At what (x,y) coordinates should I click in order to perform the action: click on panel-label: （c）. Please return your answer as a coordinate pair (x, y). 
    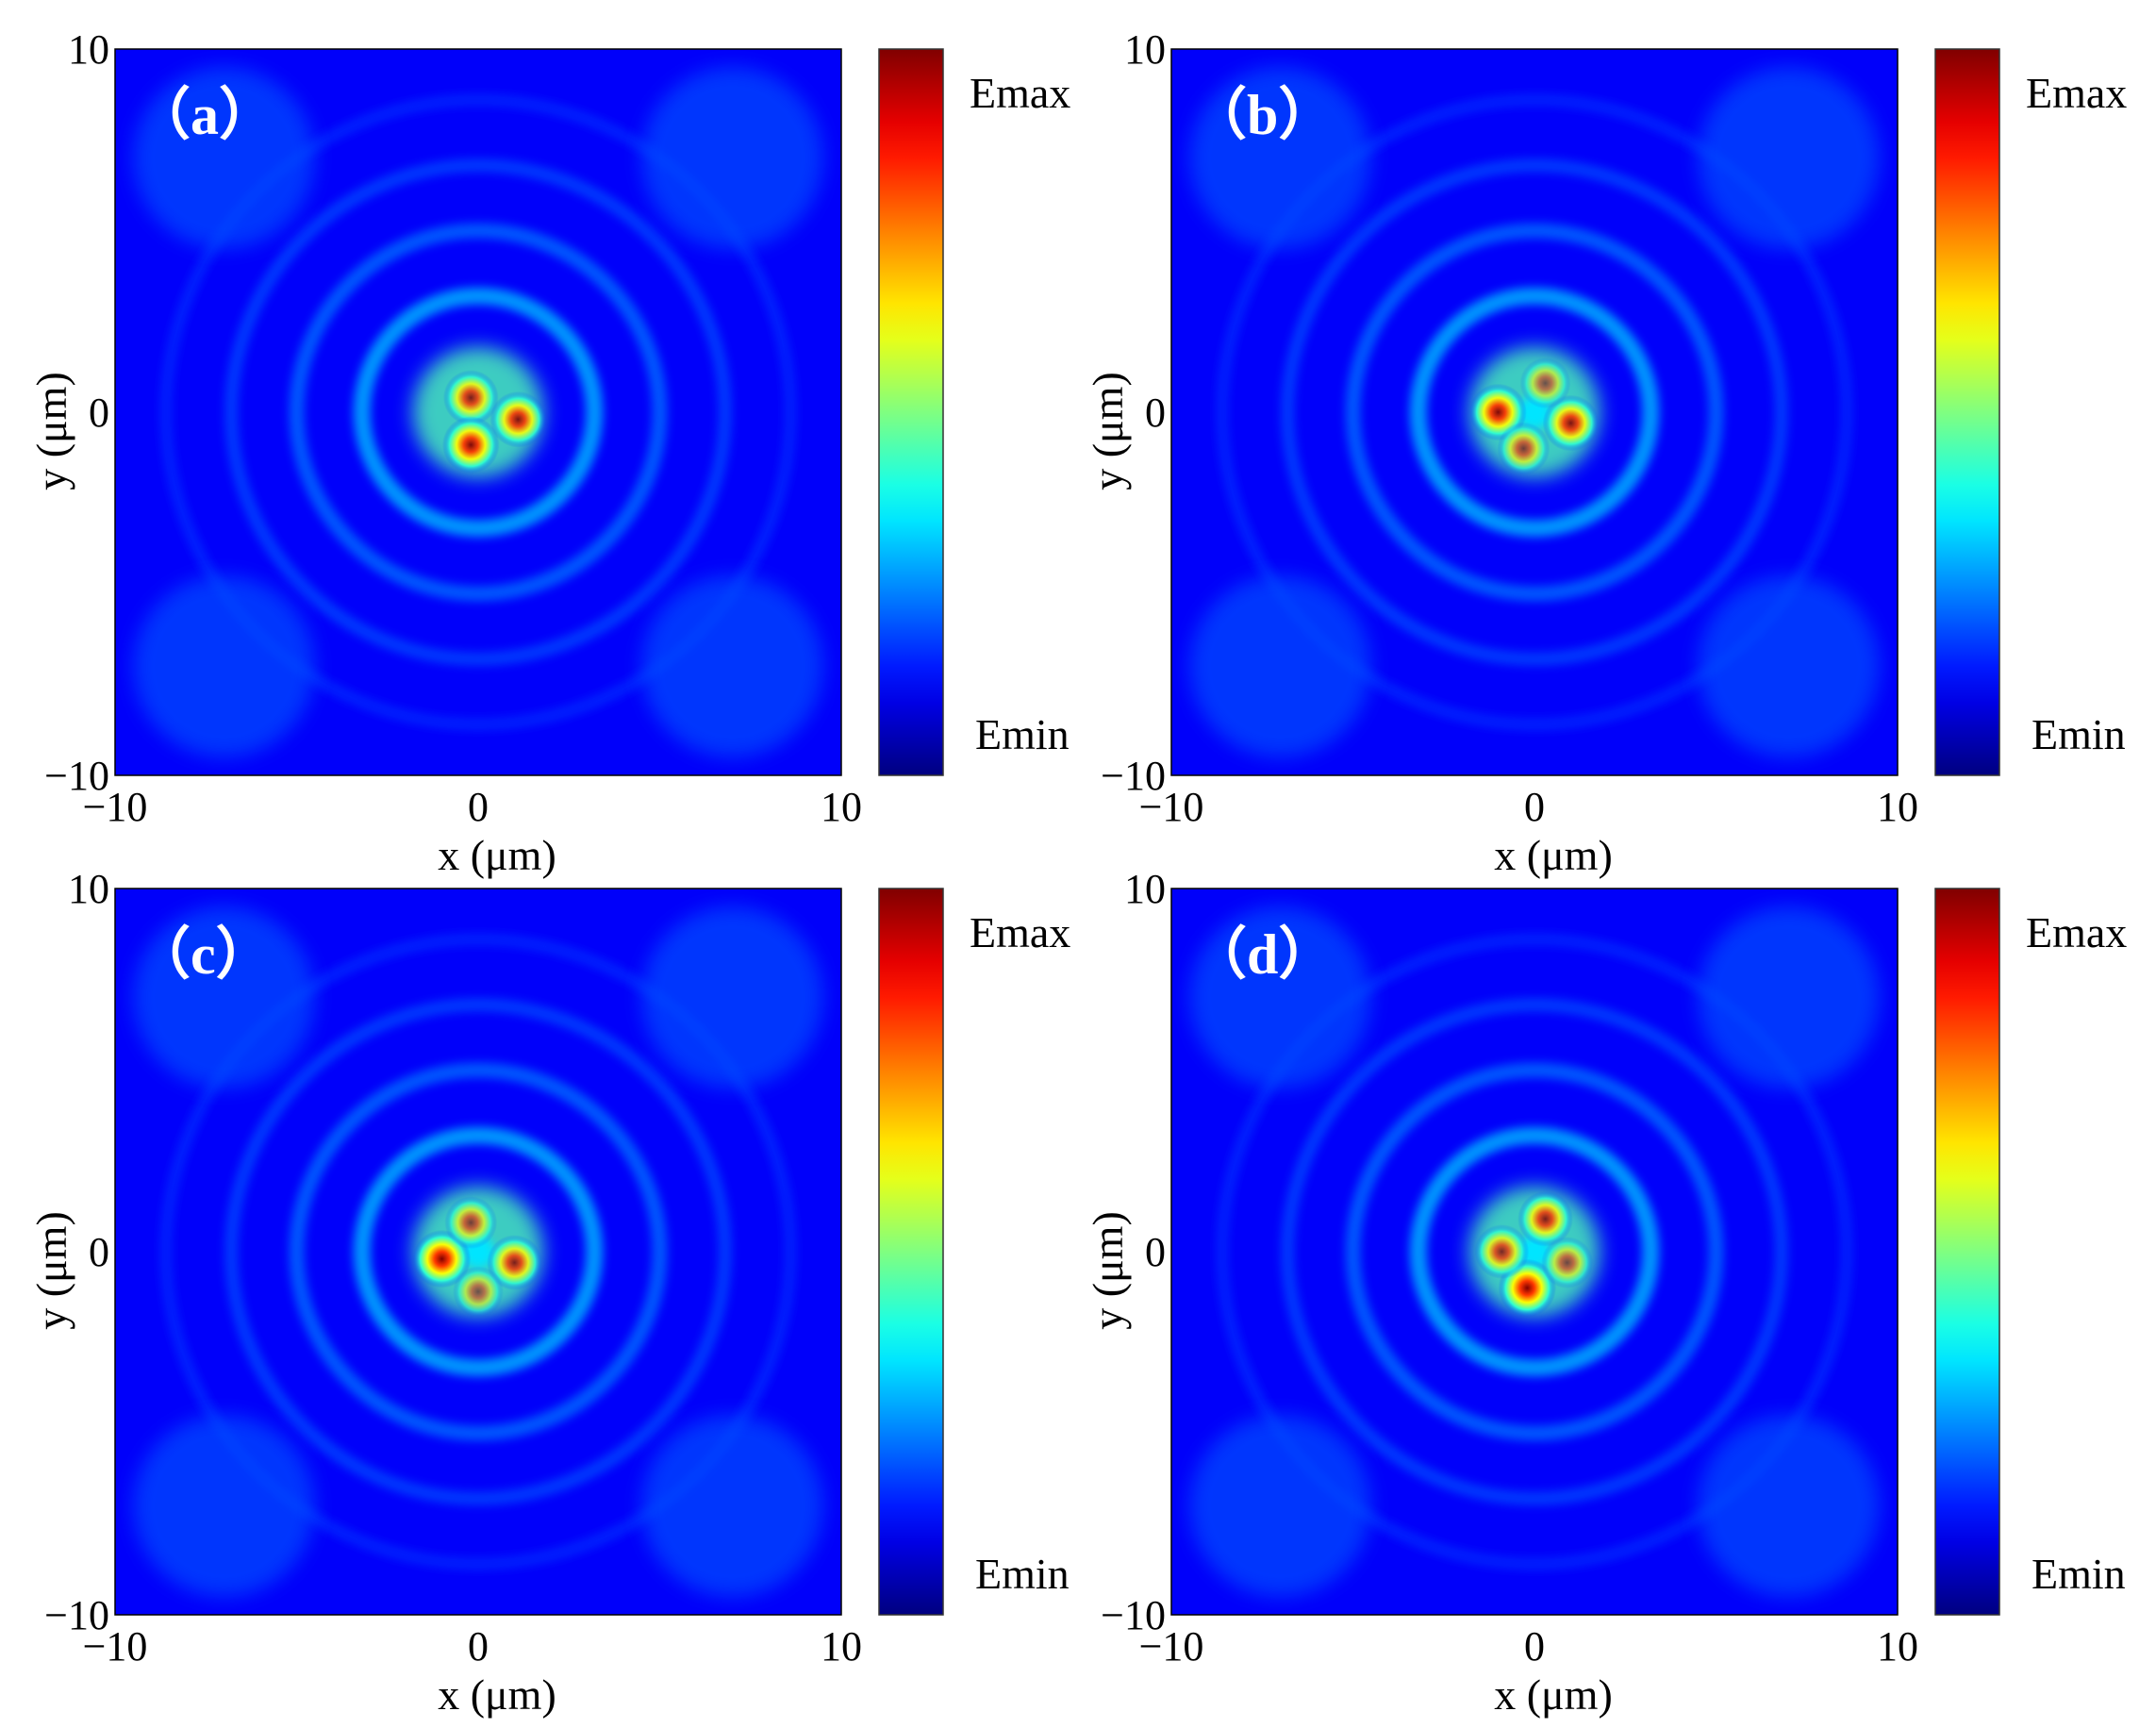
    Looking at the image, I should click on (203, 954).